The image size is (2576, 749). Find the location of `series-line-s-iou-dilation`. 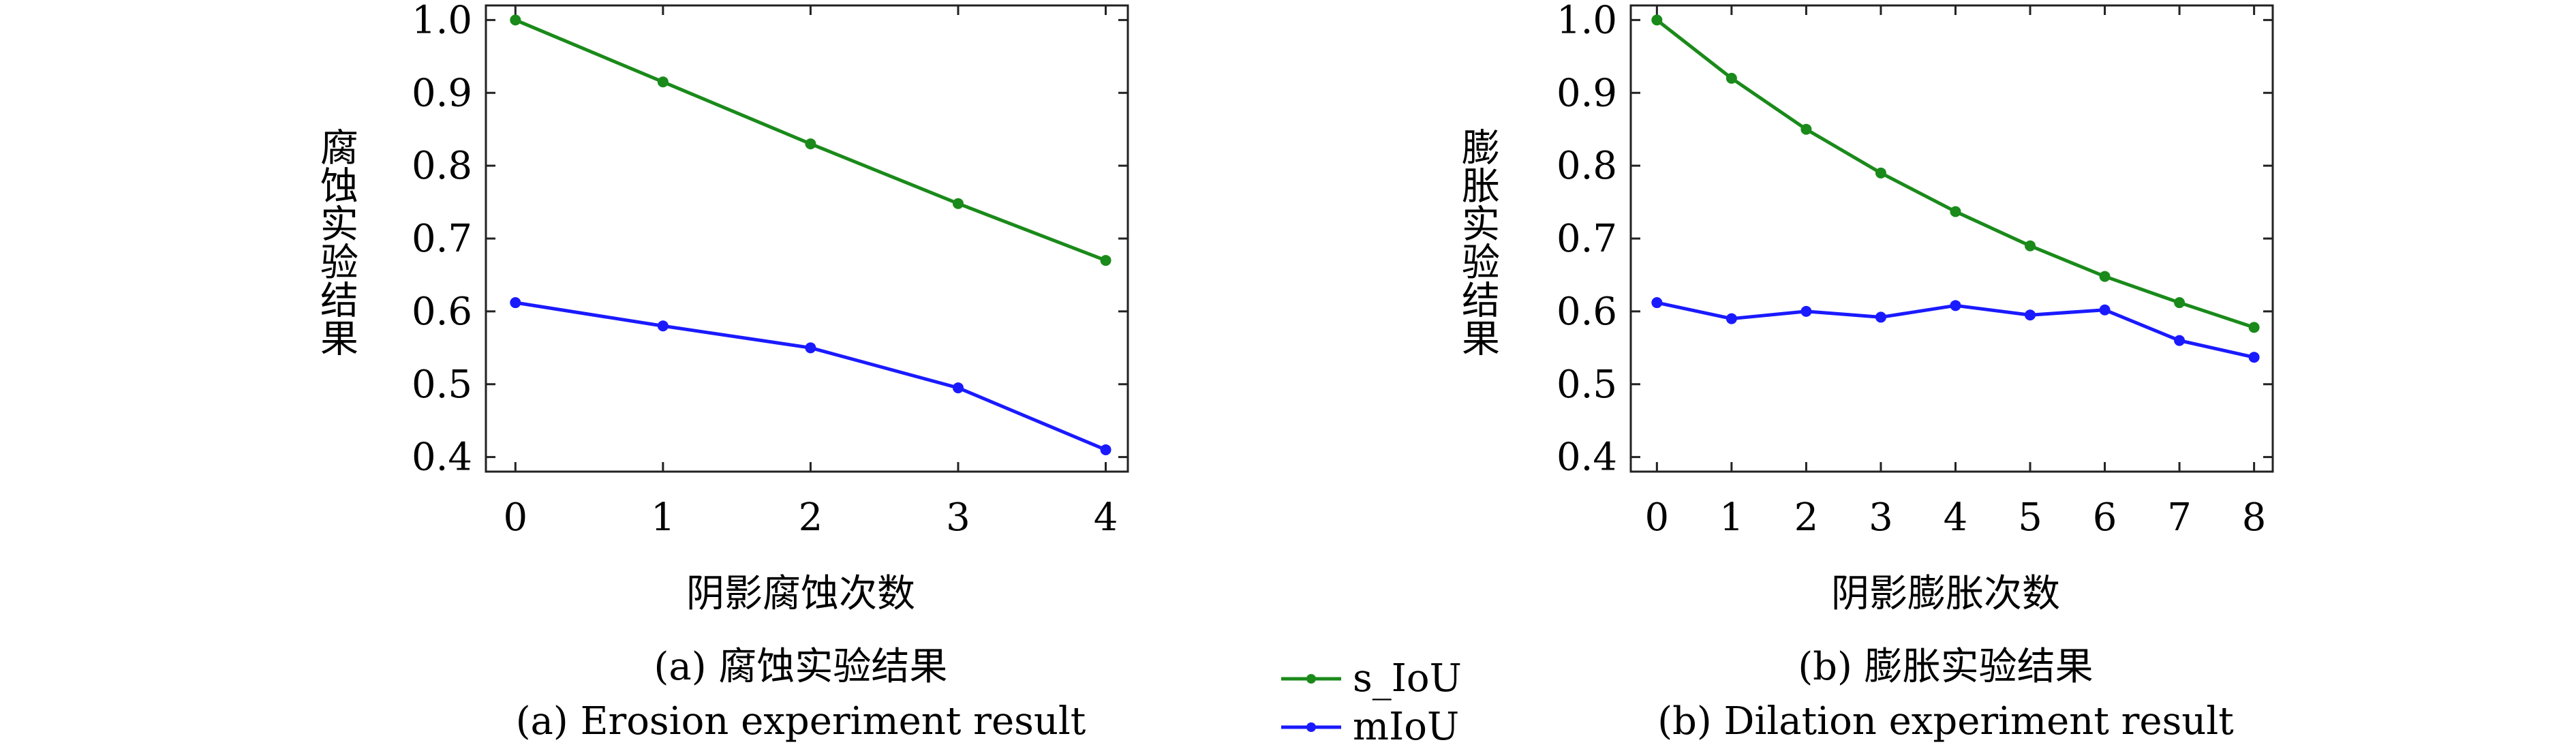

series-line-s-iou-dilation is located at coordinates (1955, 173).